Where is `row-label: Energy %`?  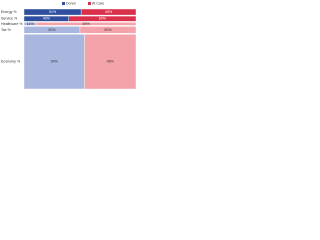
row-label: Energy % is located at coordinates (9, 12).